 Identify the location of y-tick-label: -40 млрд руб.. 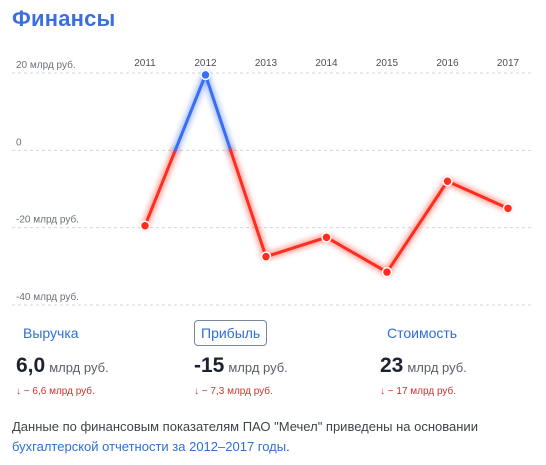
(47, 297).